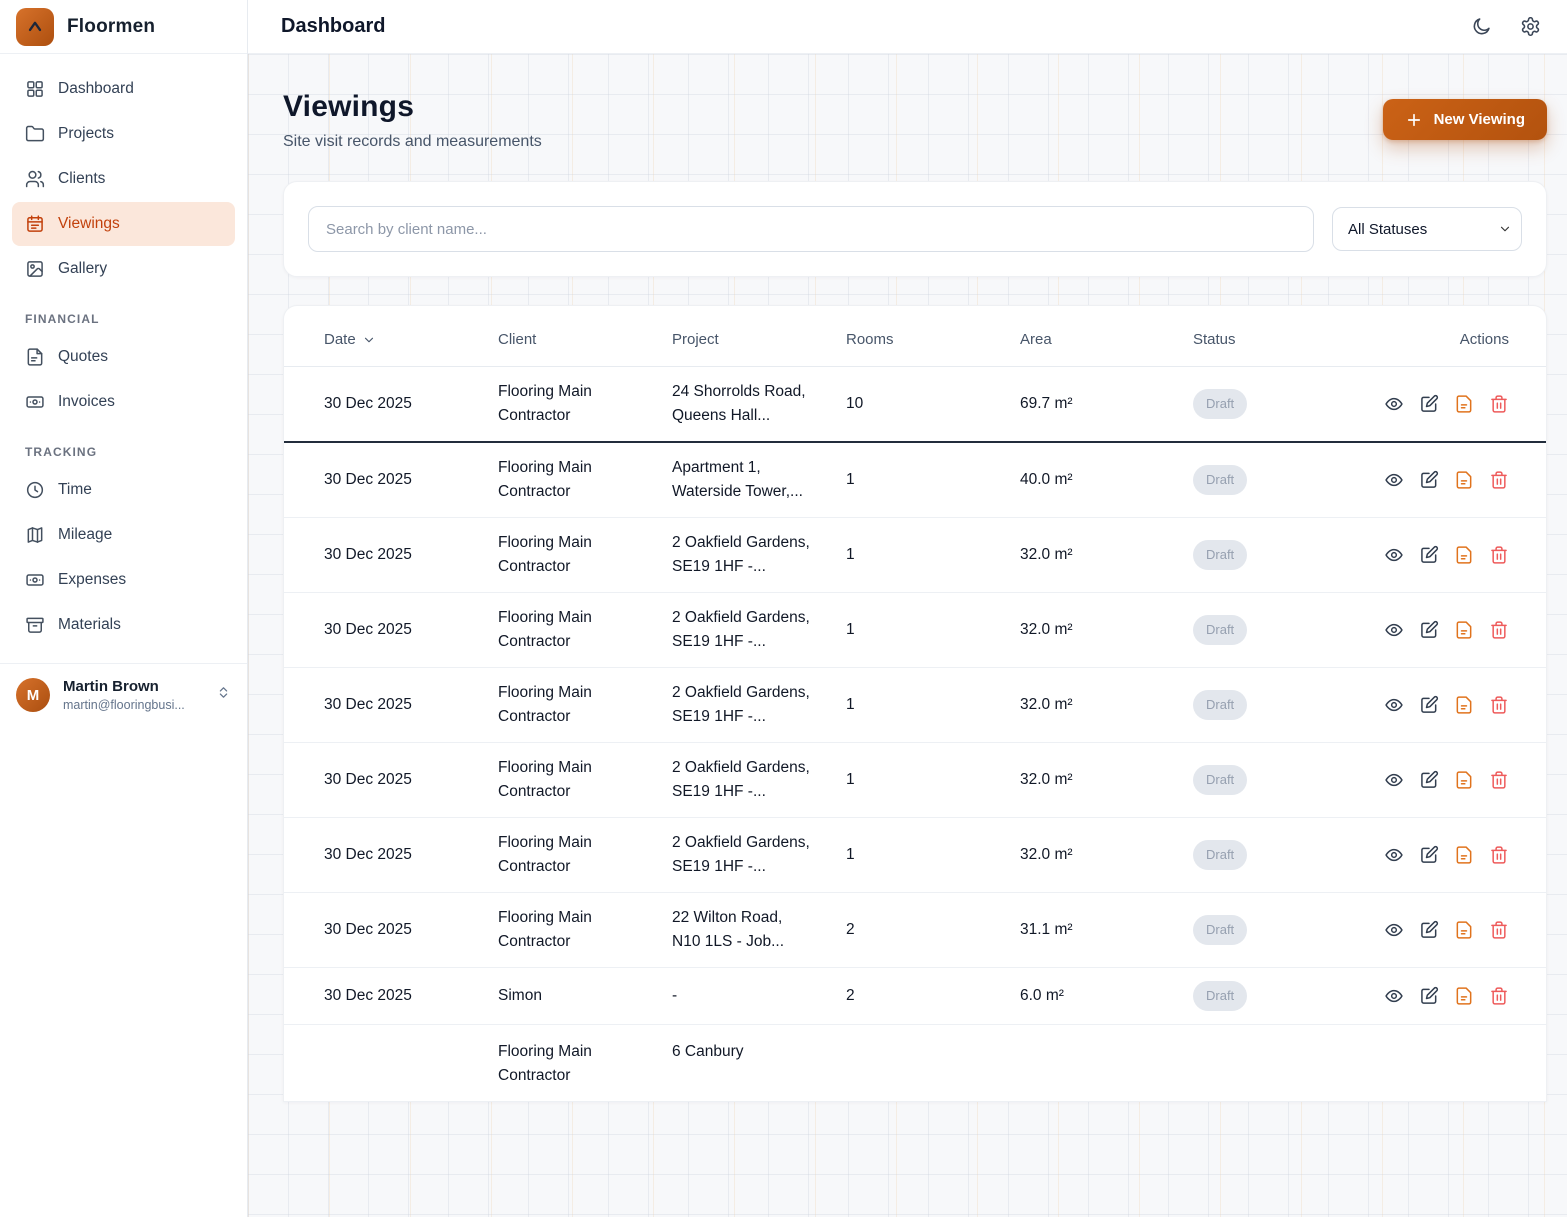  I want to click on cell-area: 40.0 m², so click(1106, 480).